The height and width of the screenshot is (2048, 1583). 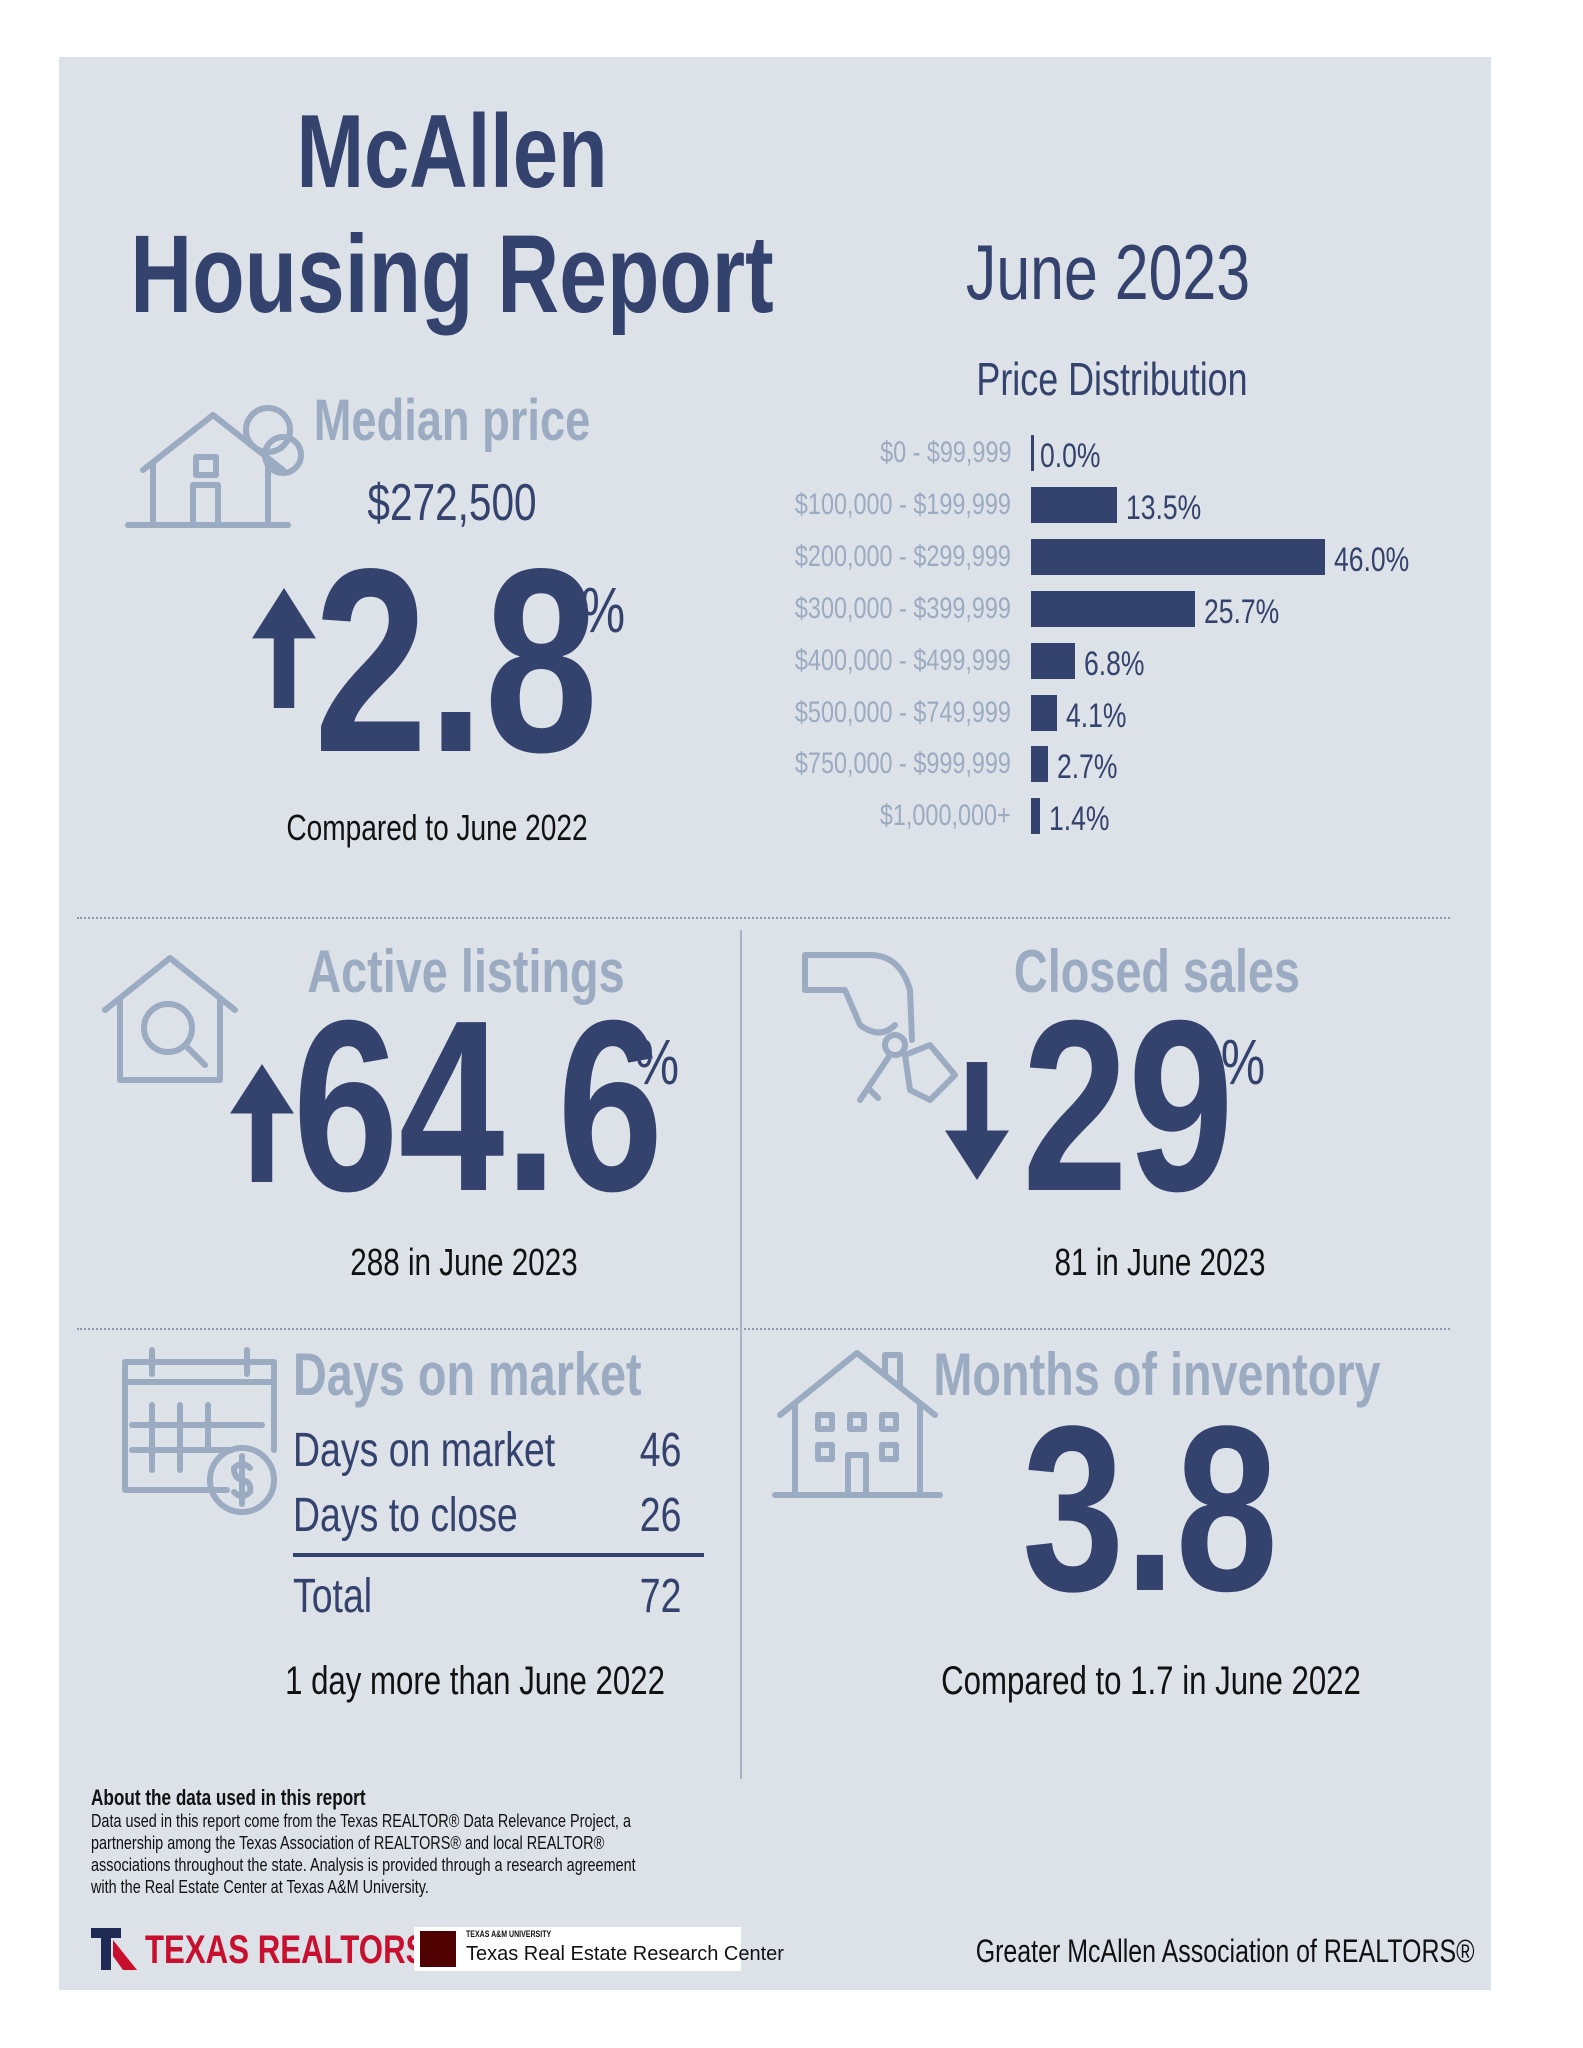 What do you see at coordinates (452, 503) in the screenshot?
I see `median-value: $272,500` at bounding box center [452, 503].